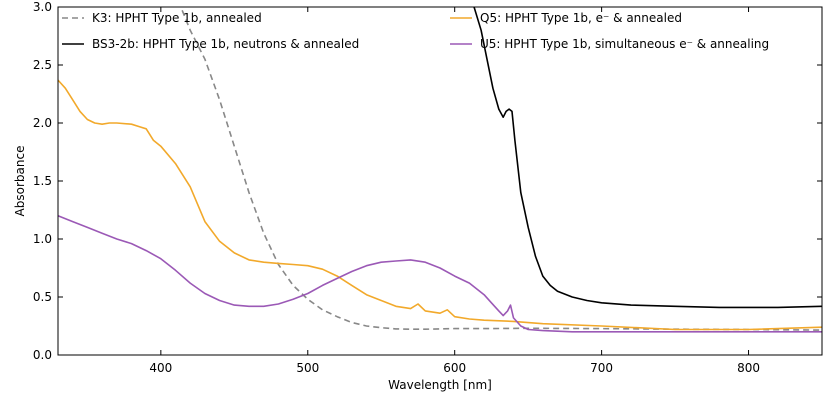 The image size is (830, 401). Describe the element at coordinates (440, 385) in the screenshot. I see `x-axis-label: Wavelength [nm]` at that location.